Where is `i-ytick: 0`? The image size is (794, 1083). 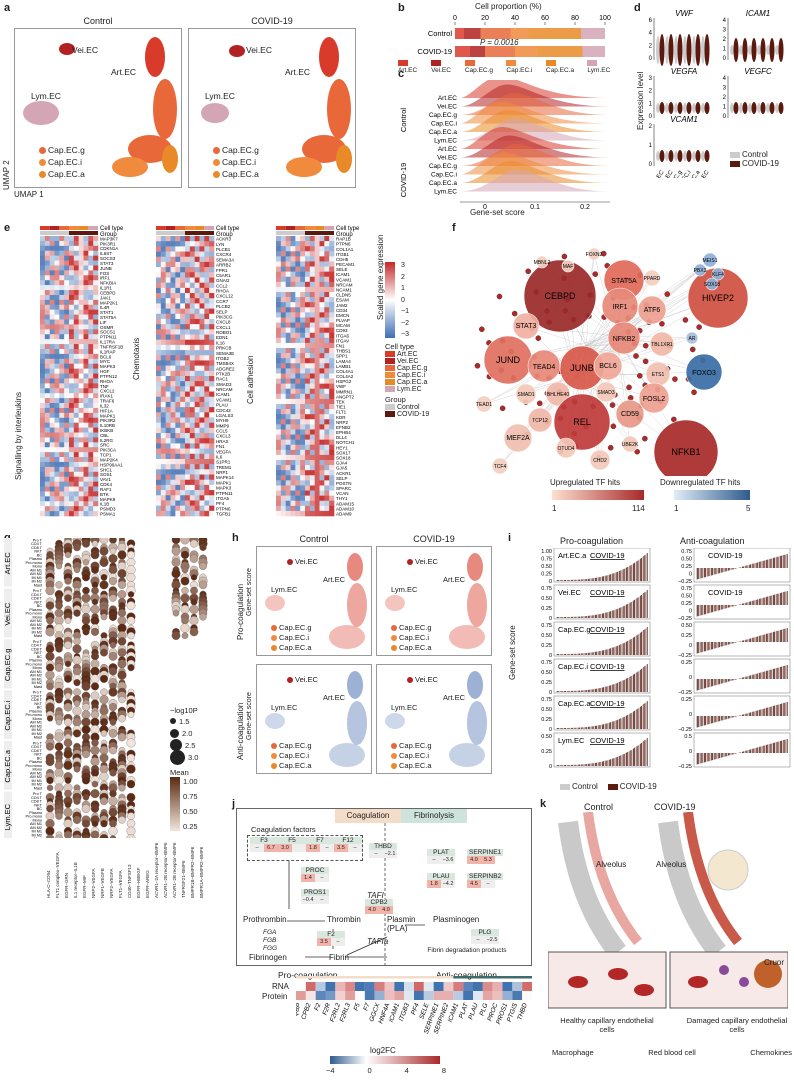
i-ytick: 0 is located at coordinates (690, 646).